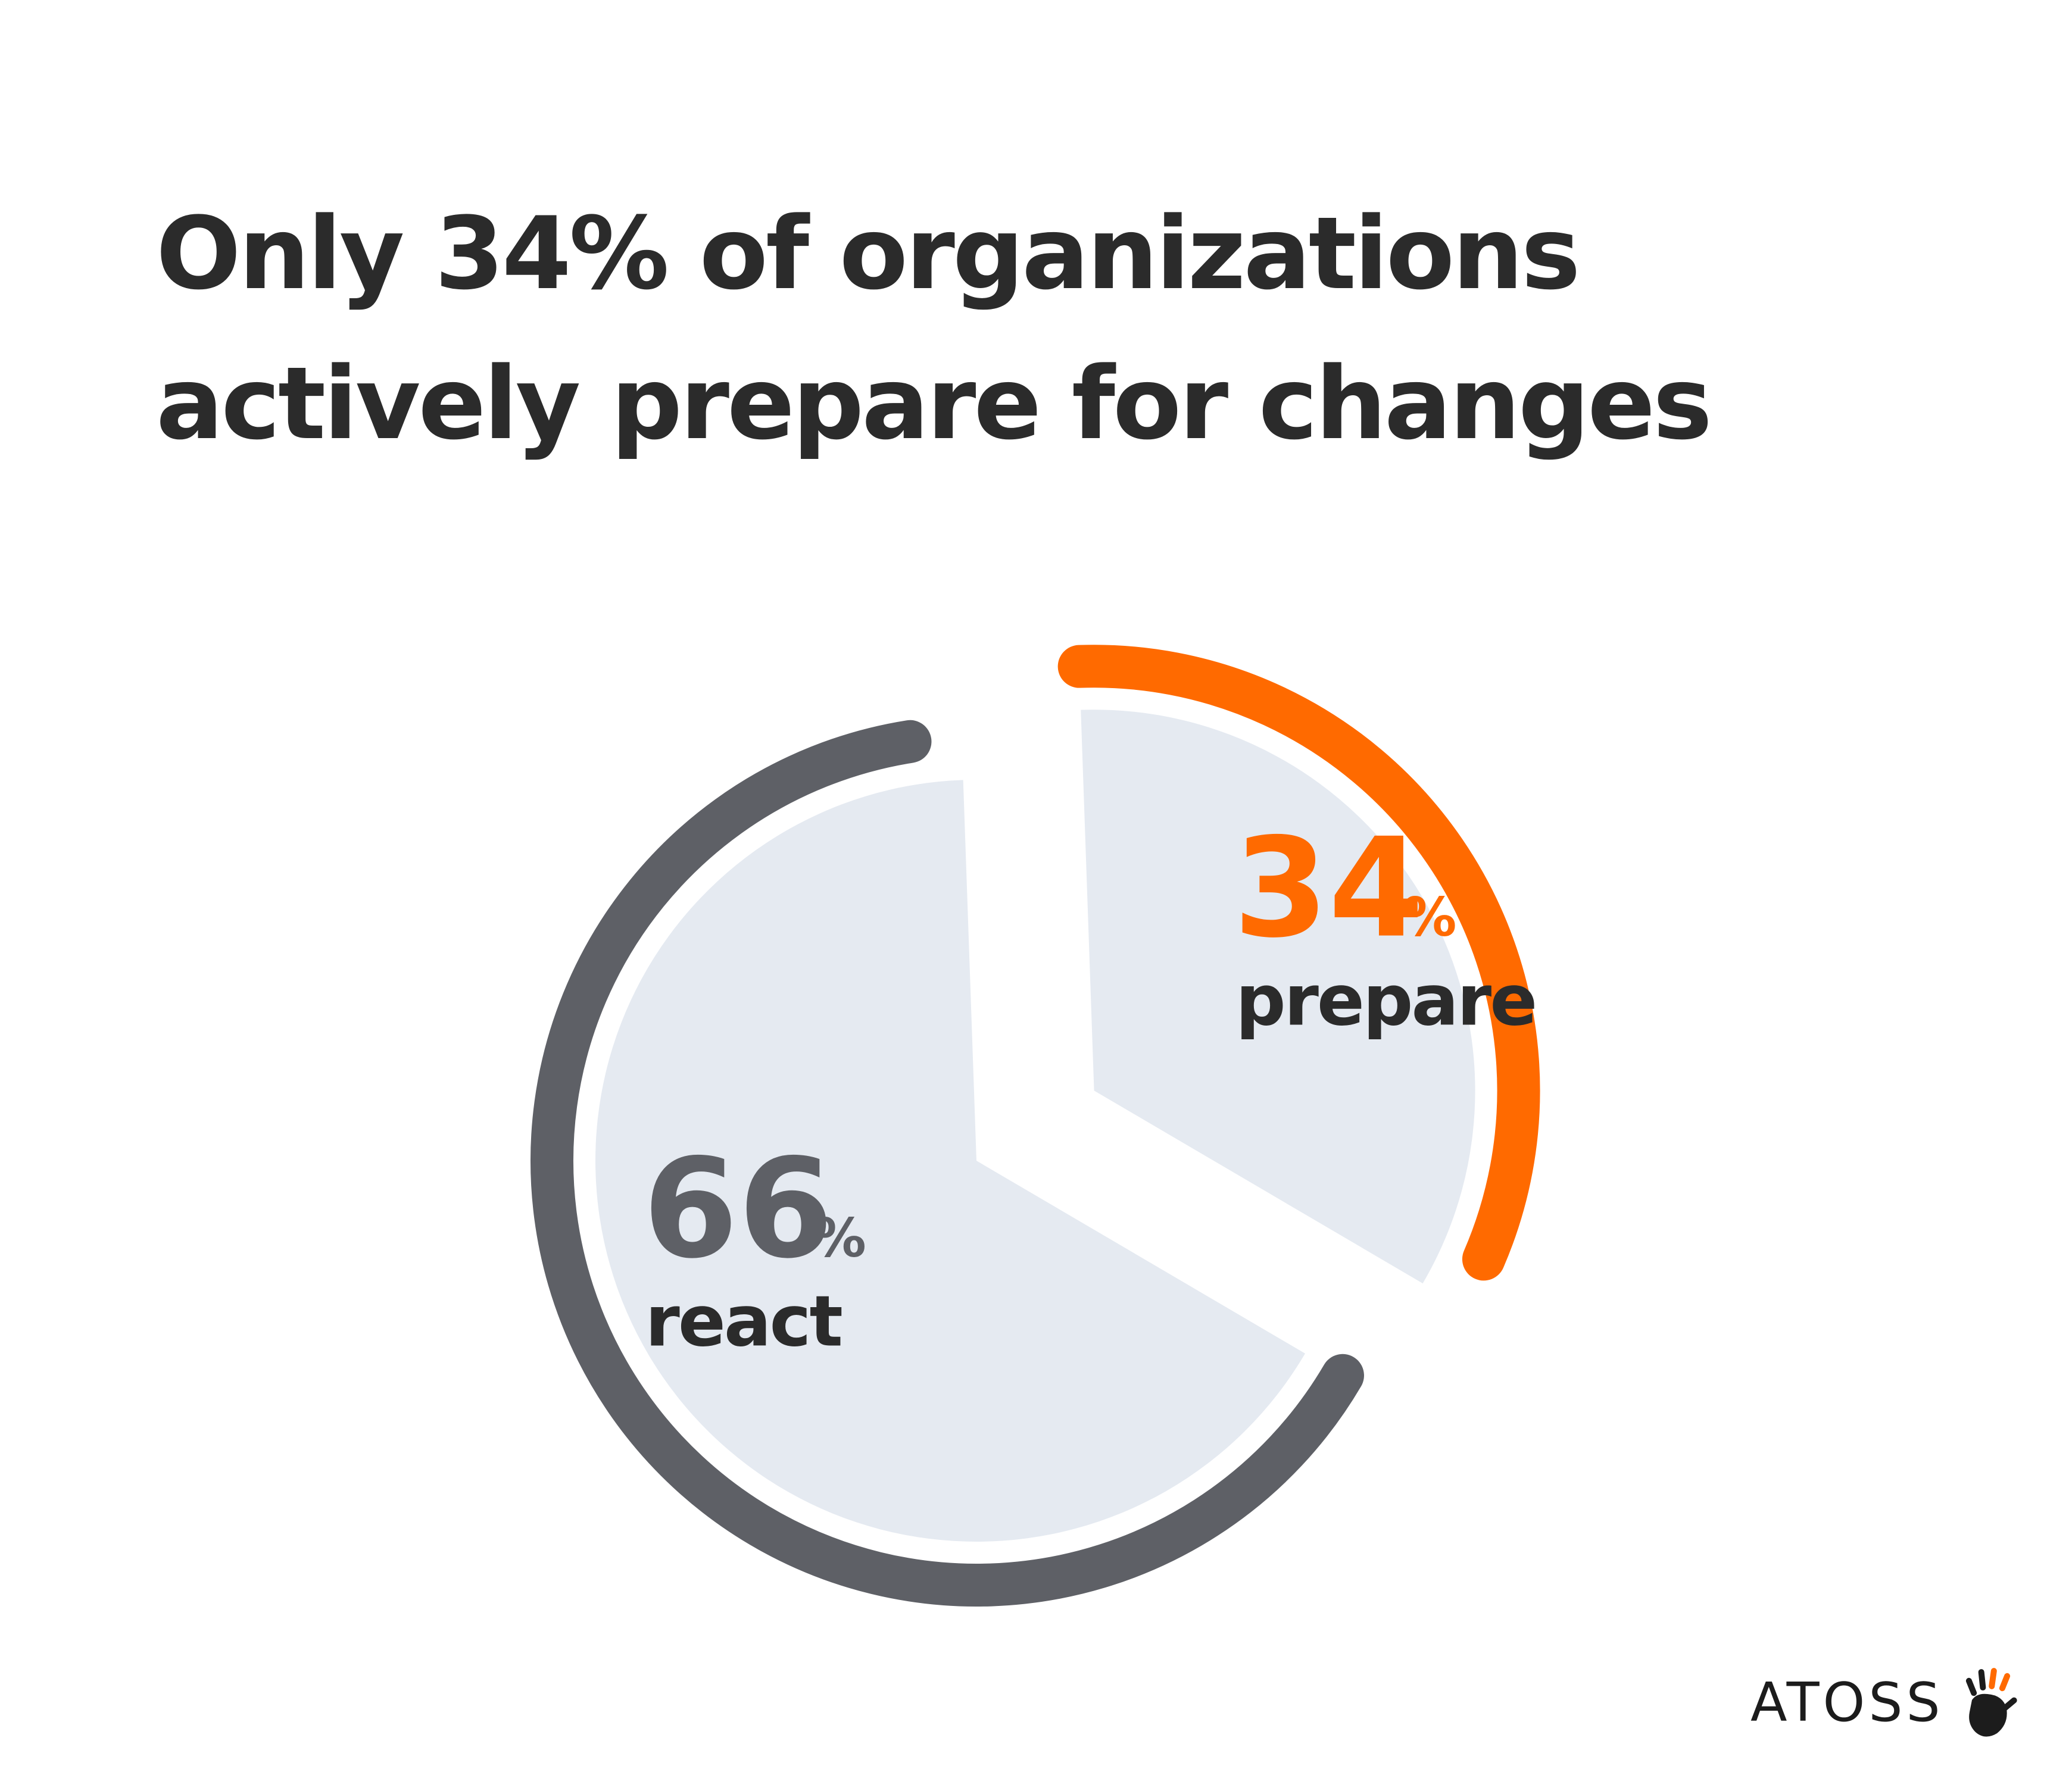  What do you see at coordinates (950, 1161) in the screenshot?
I see `slice-fill-react` at bounding box center [950, 1161].